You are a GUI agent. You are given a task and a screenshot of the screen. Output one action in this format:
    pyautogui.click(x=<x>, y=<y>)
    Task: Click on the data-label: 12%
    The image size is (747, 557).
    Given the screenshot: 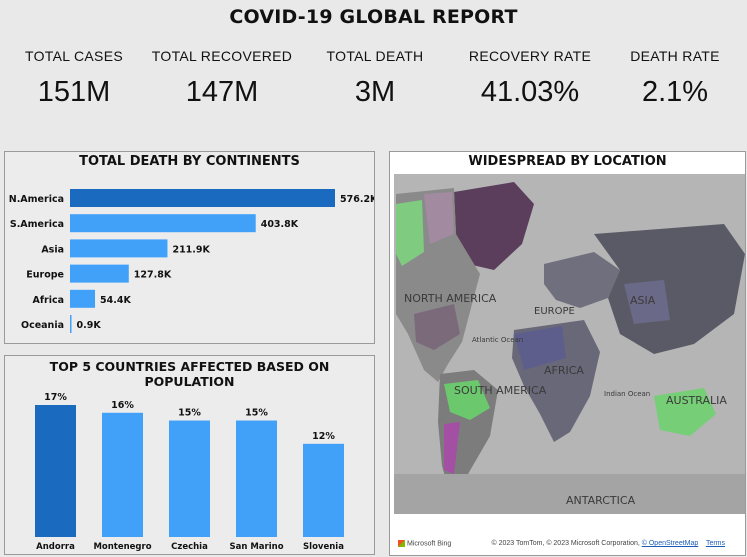 What is the action you would take?
    pyautogui.click(x=323, y=436)
    